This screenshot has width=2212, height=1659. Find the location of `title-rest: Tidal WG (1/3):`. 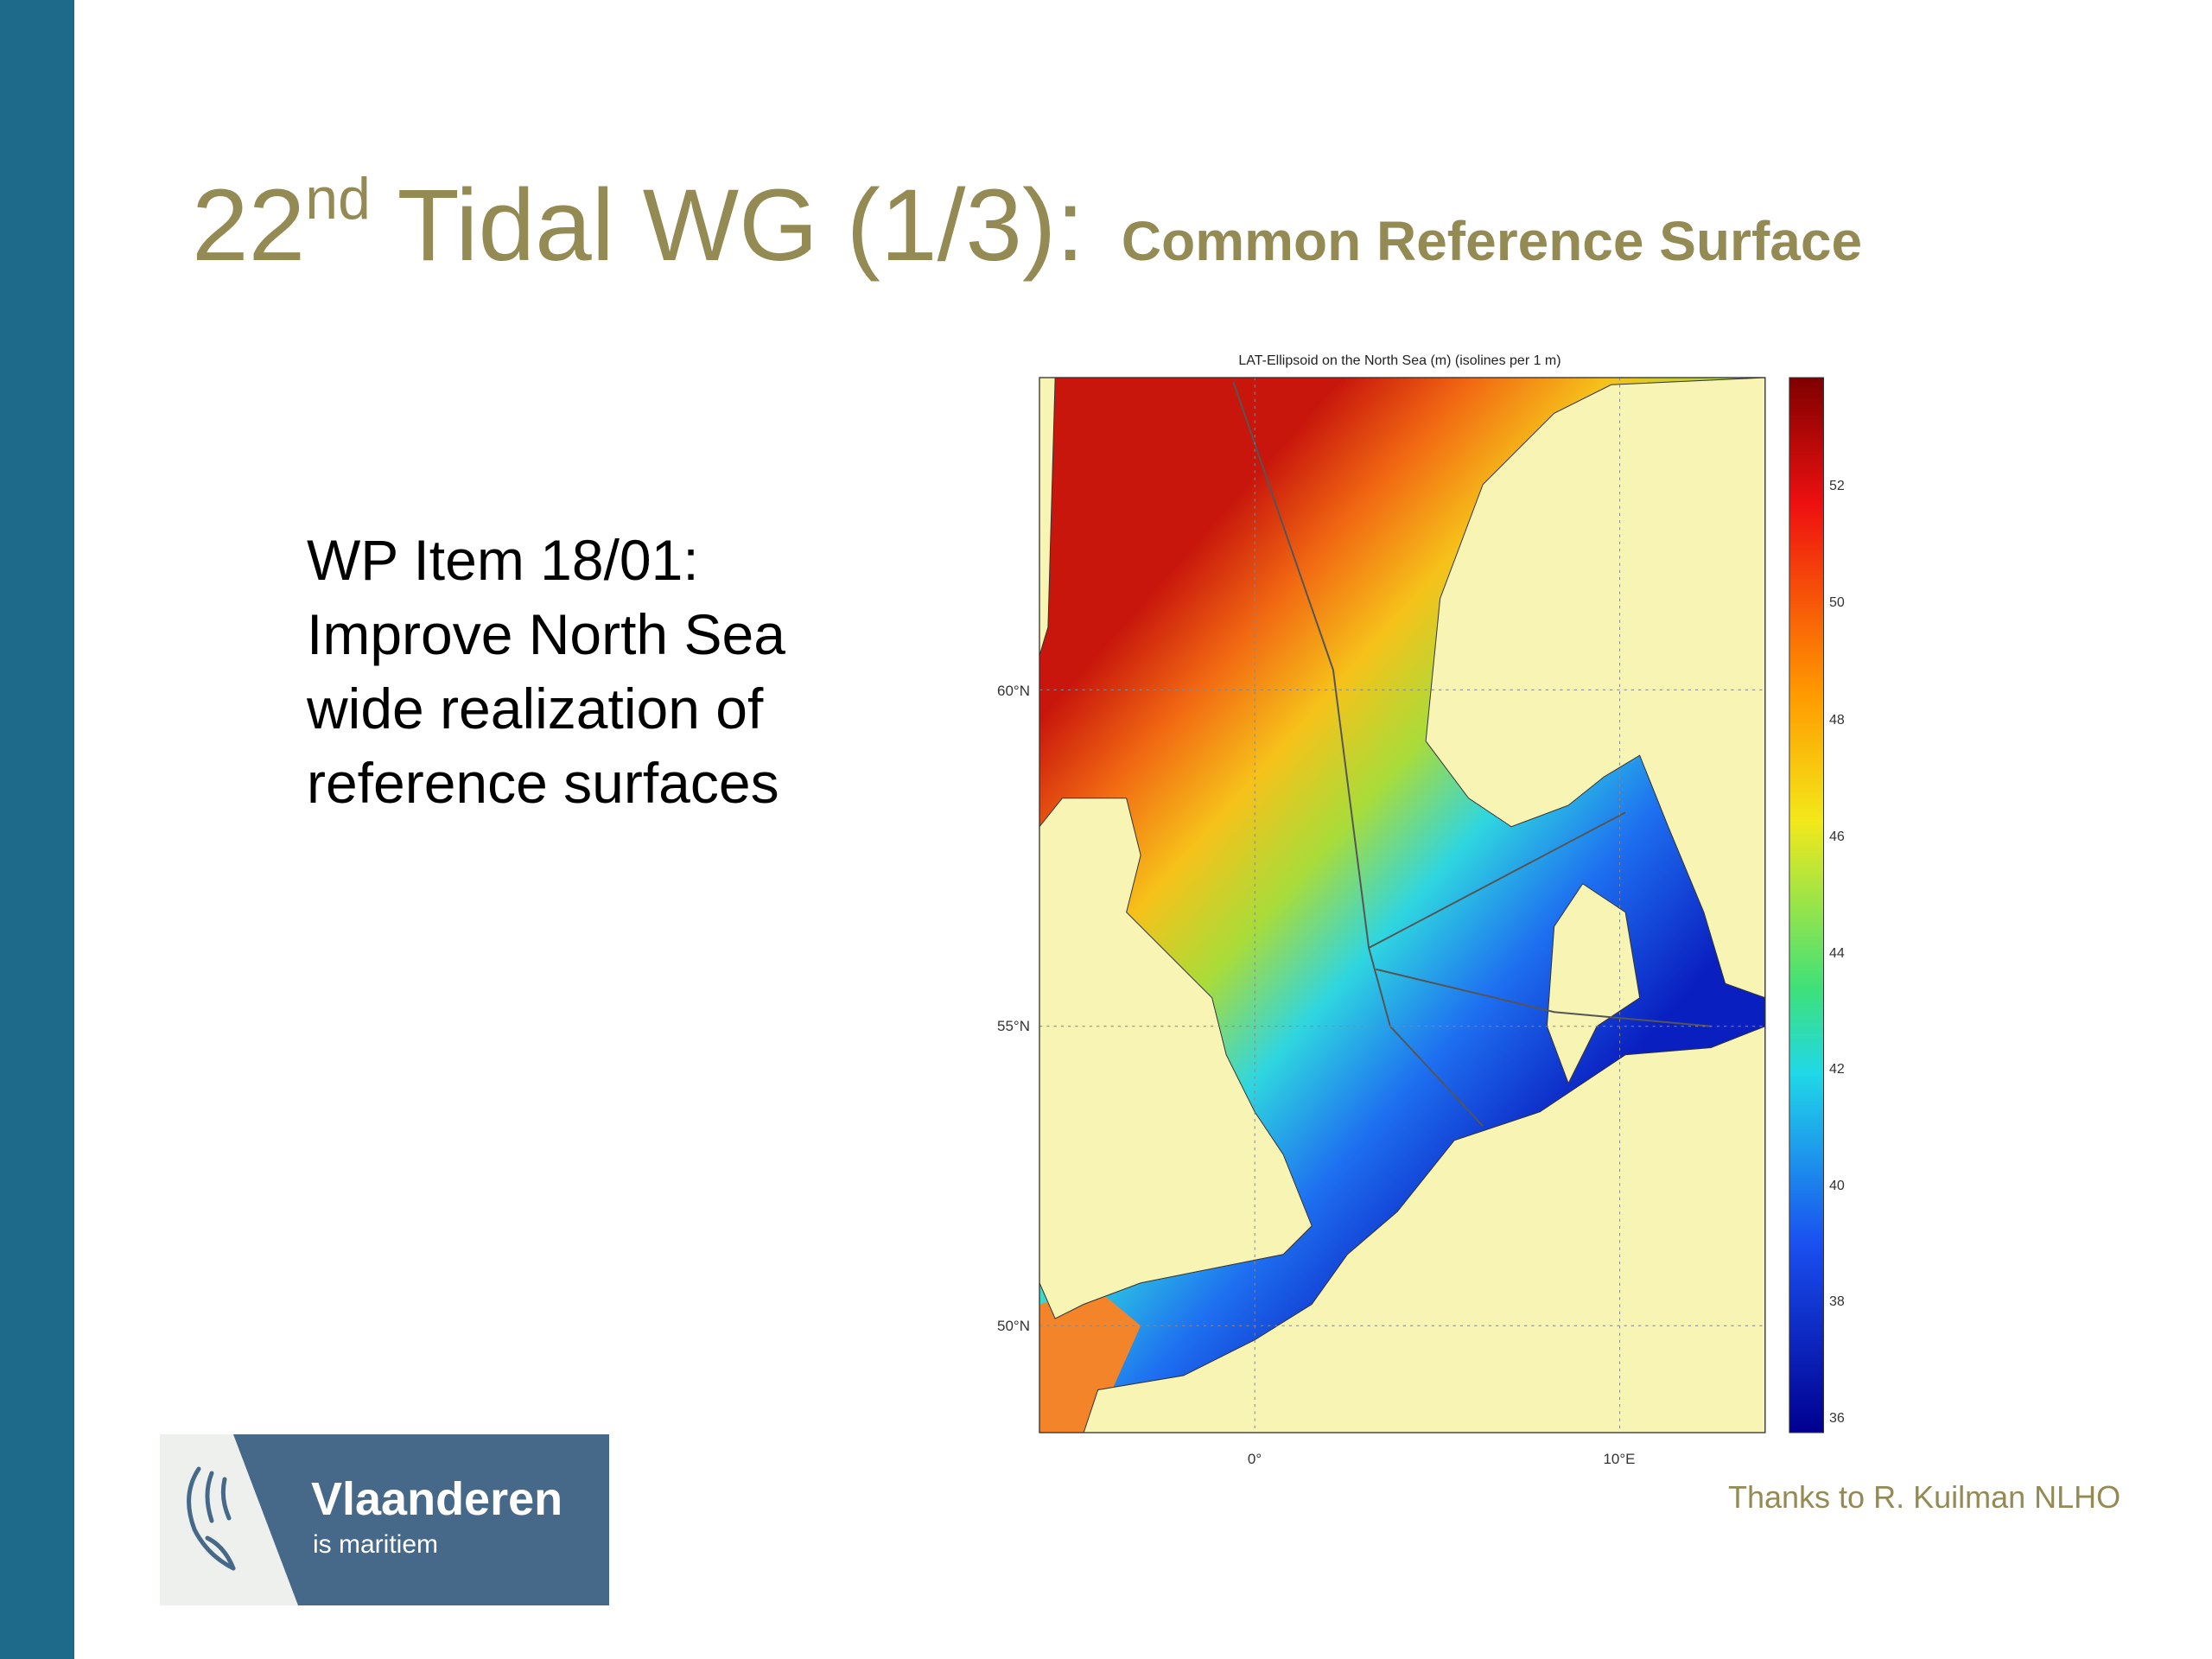

title-rest: Tidal WG (1/3): is located at coordinates (741, 225).